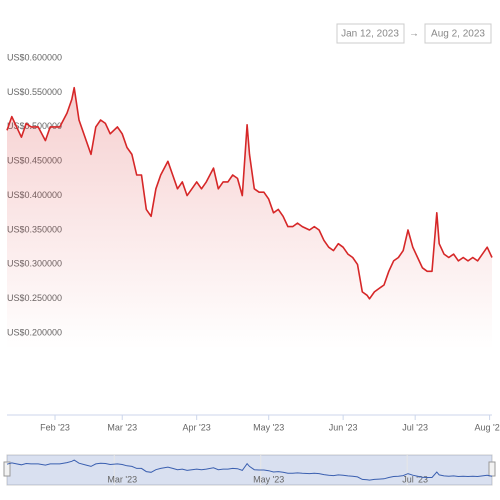  I want to click on range-start-box, so click(370, 33).